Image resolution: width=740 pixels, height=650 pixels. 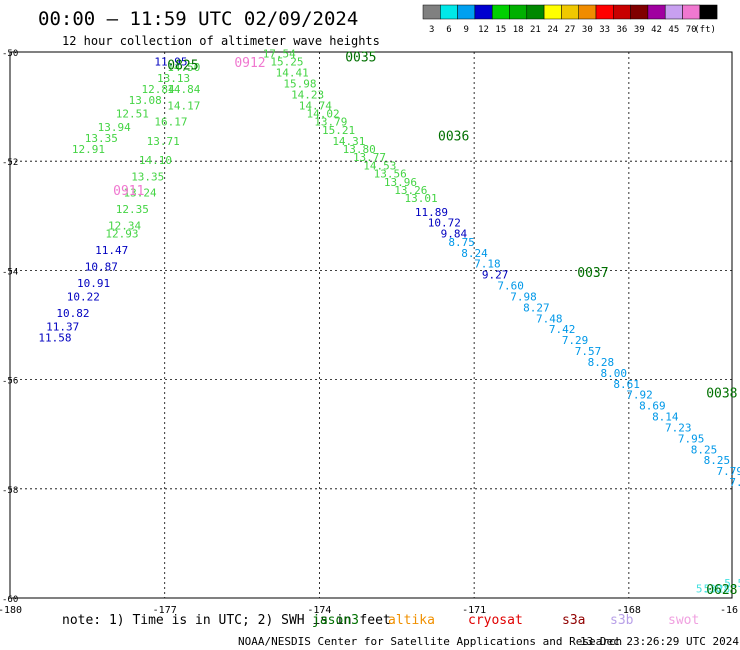 What do you see at coordinates (249, 63) in the screenshot?
I see `time-label: 0912` at bounding box center [249, 63].